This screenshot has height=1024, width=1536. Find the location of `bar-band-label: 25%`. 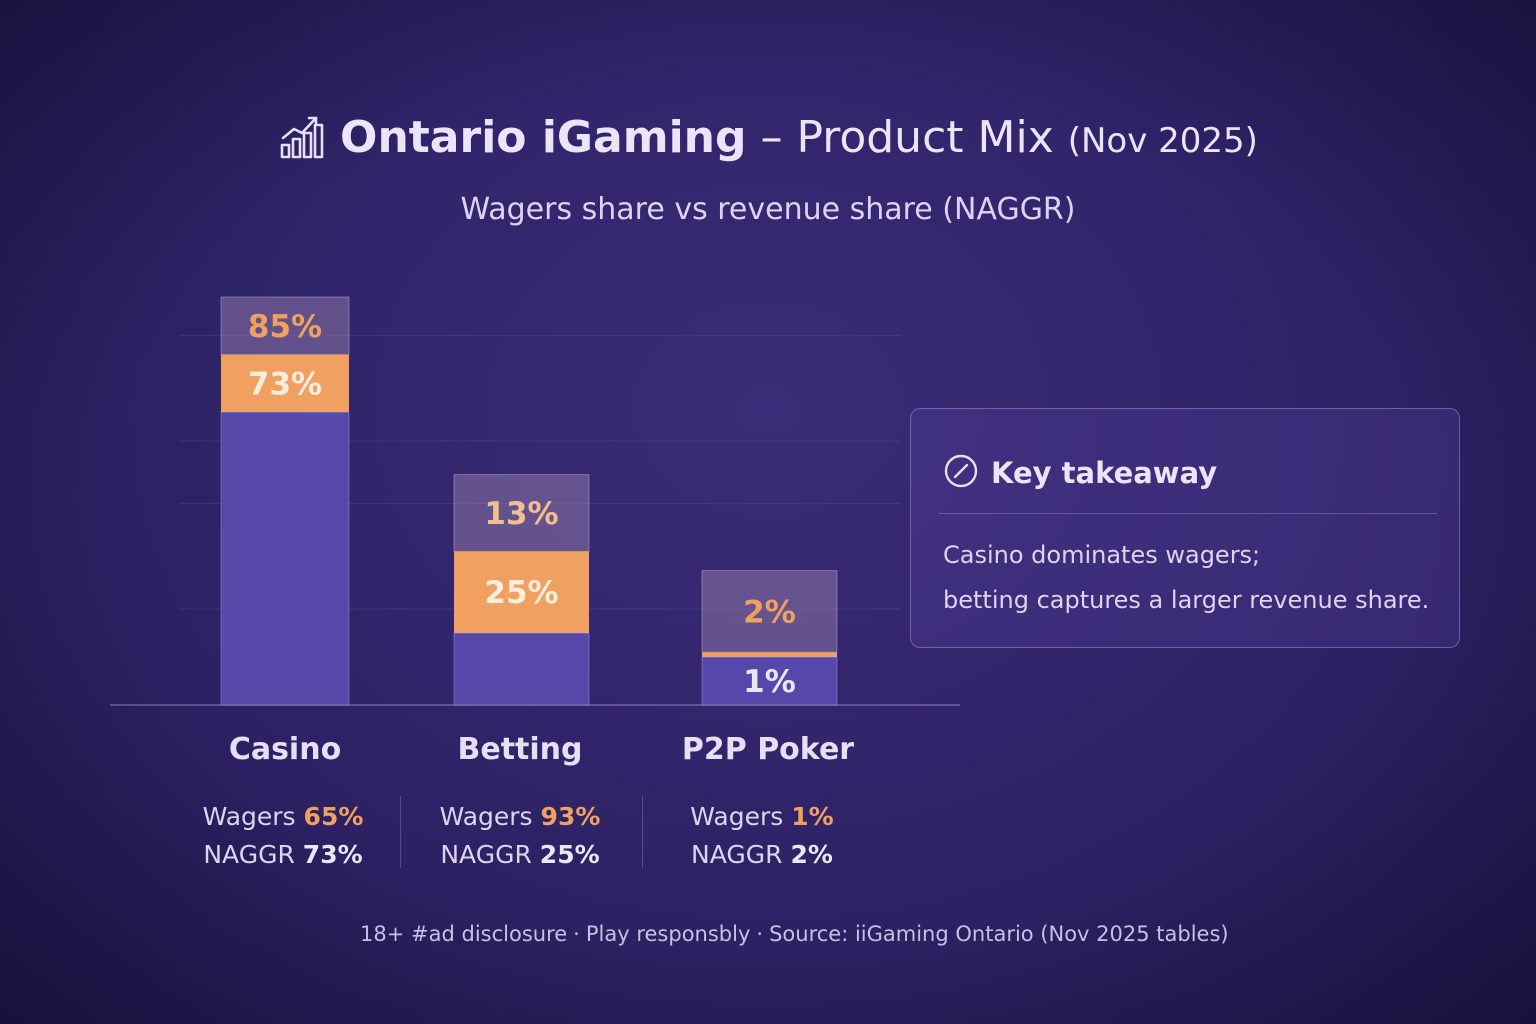

bar-band-label: 25% is located at coordinates (521, 593).